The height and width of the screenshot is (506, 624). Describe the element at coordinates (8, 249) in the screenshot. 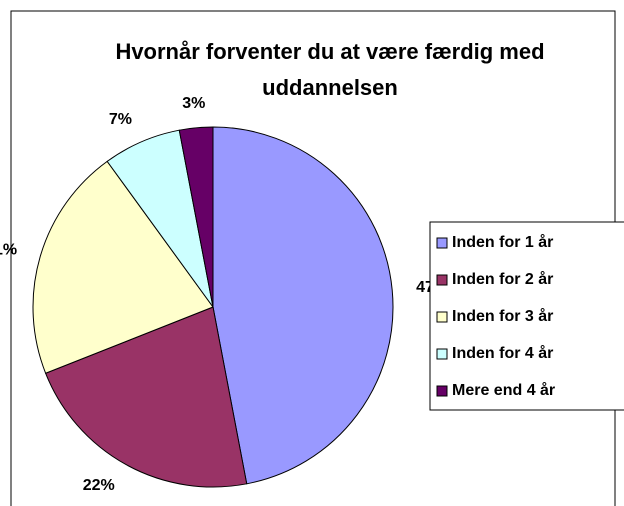

I see `data-label: 21%` at that location.